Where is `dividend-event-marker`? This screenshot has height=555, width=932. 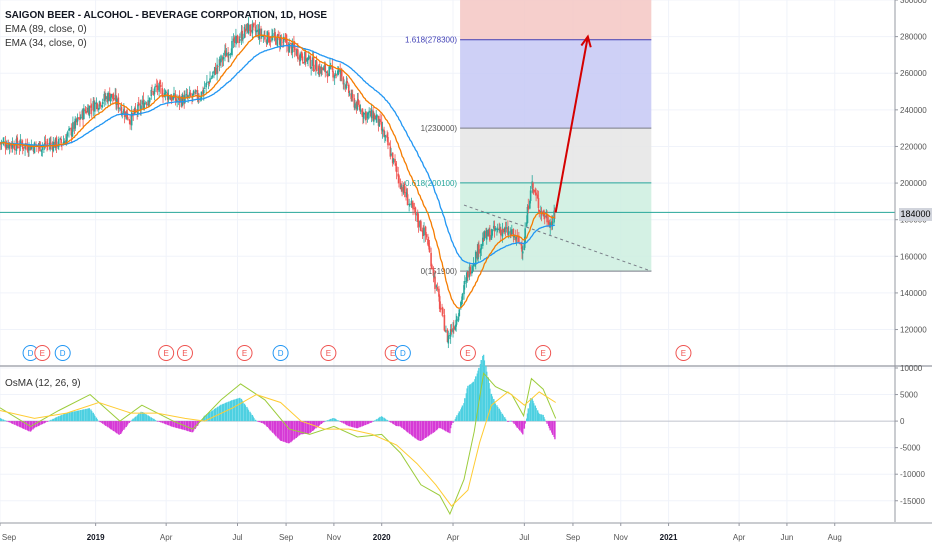 dividend-event-marker is located at coordinates (280, 353).